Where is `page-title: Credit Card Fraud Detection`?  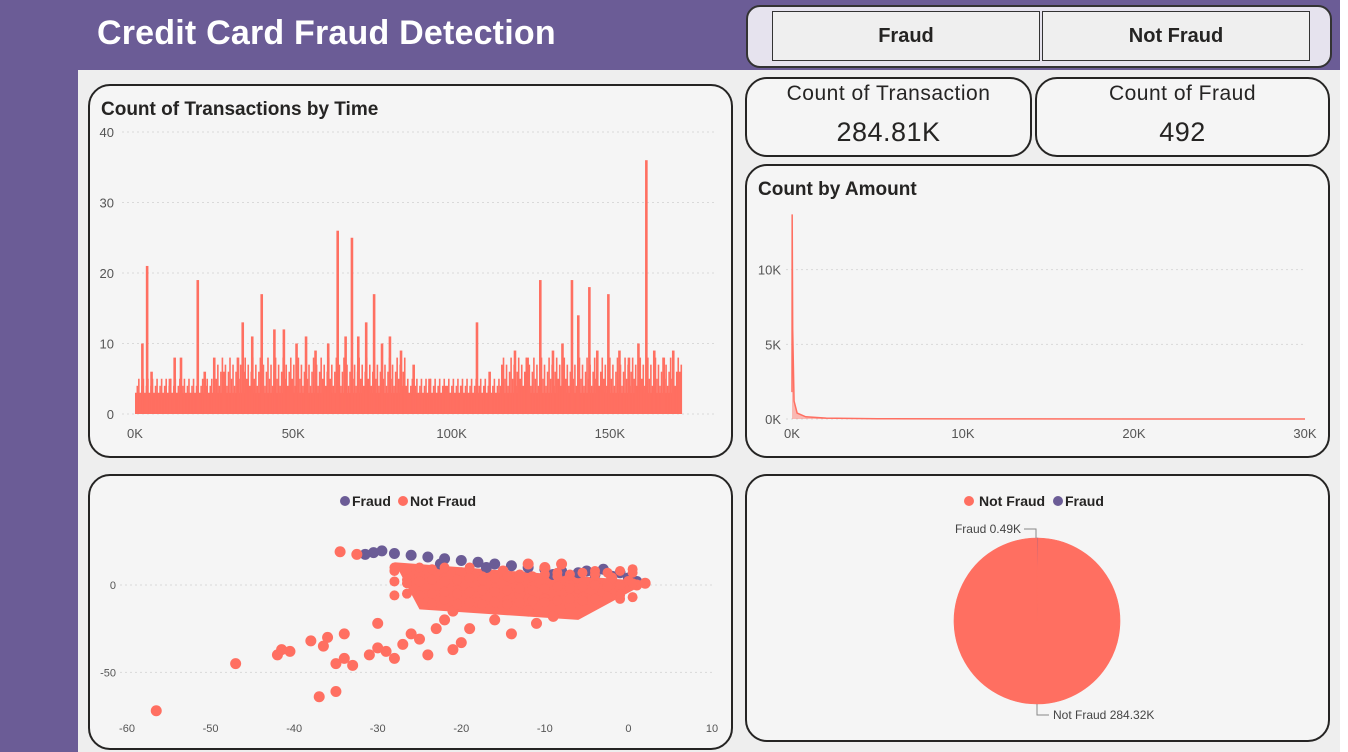
page-title: Credit Card Fraud Detection is located at coordinates (326, 33).